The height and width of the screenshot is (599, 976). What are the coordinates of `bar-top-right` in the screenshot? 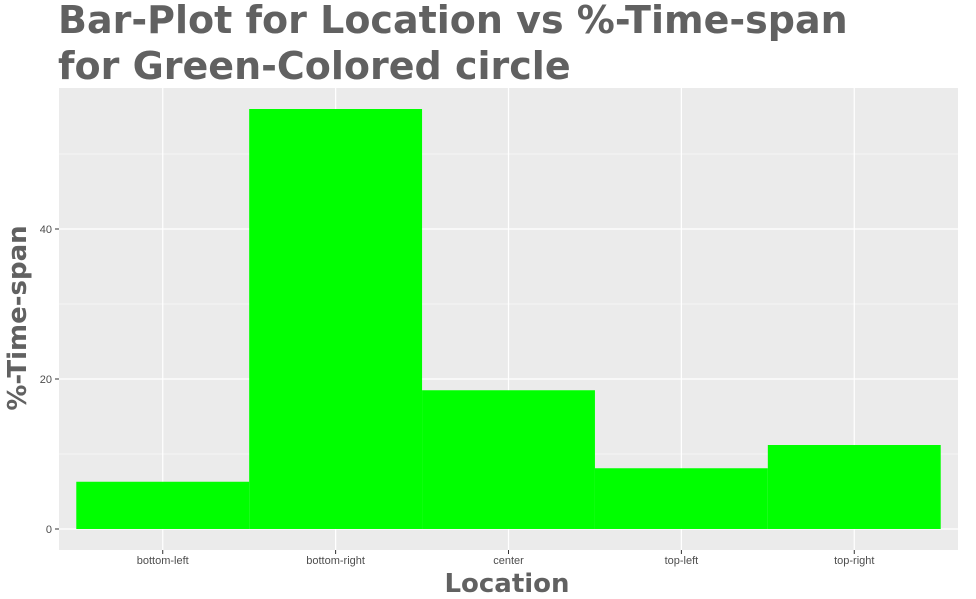 It's located at (854, 487).